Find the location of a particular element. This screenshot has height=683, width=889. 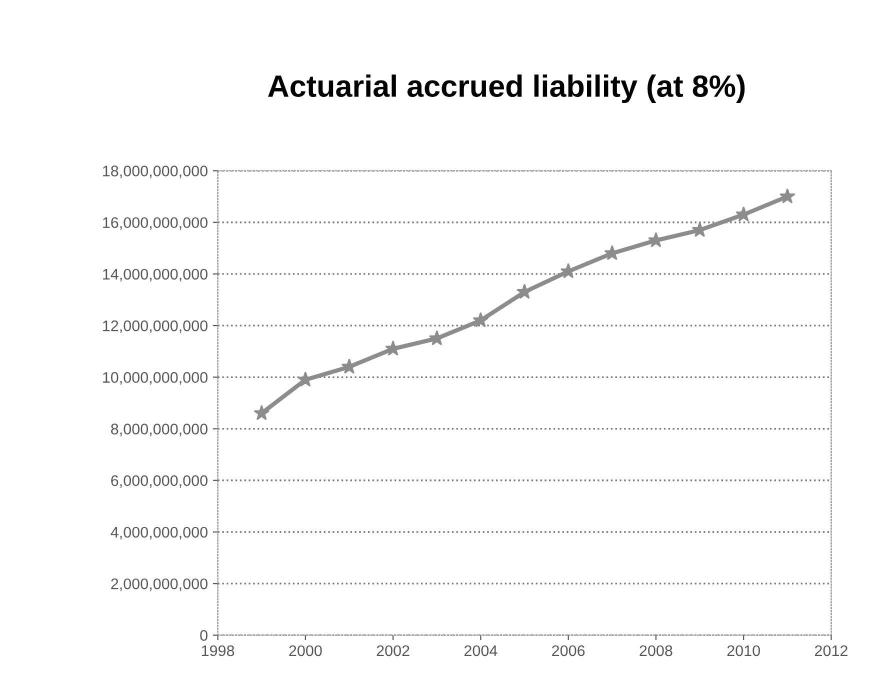

y-tick-label: 18,000,000,000 is located at coordinates (155, 172).